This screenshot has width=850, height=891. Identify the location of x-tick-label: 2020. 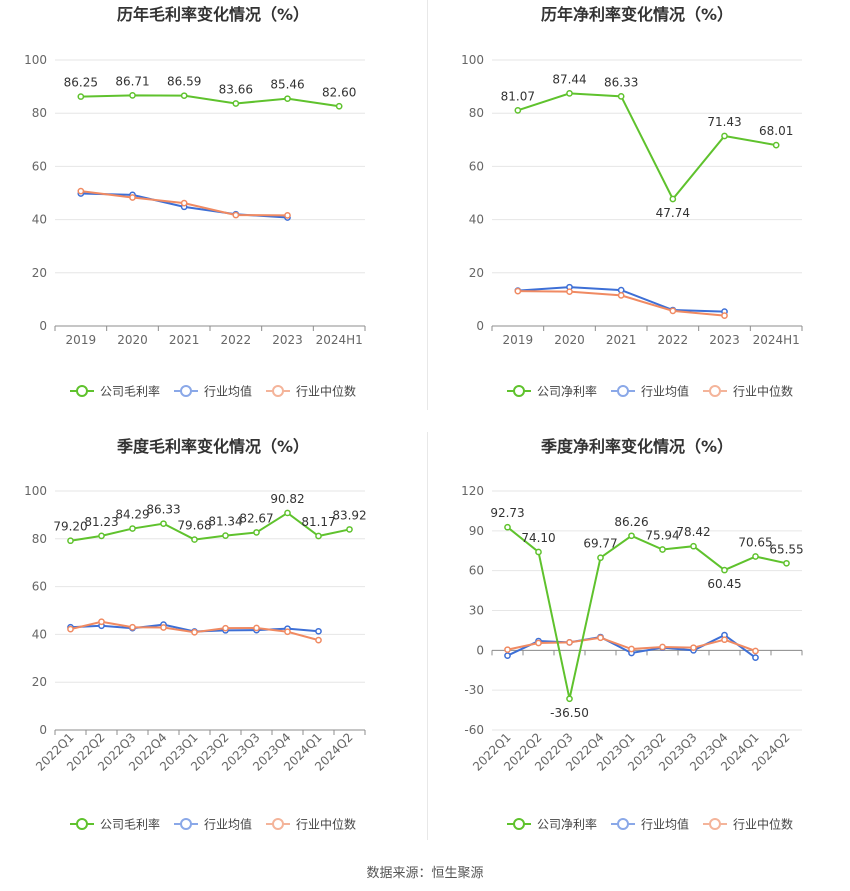
(132, 340).